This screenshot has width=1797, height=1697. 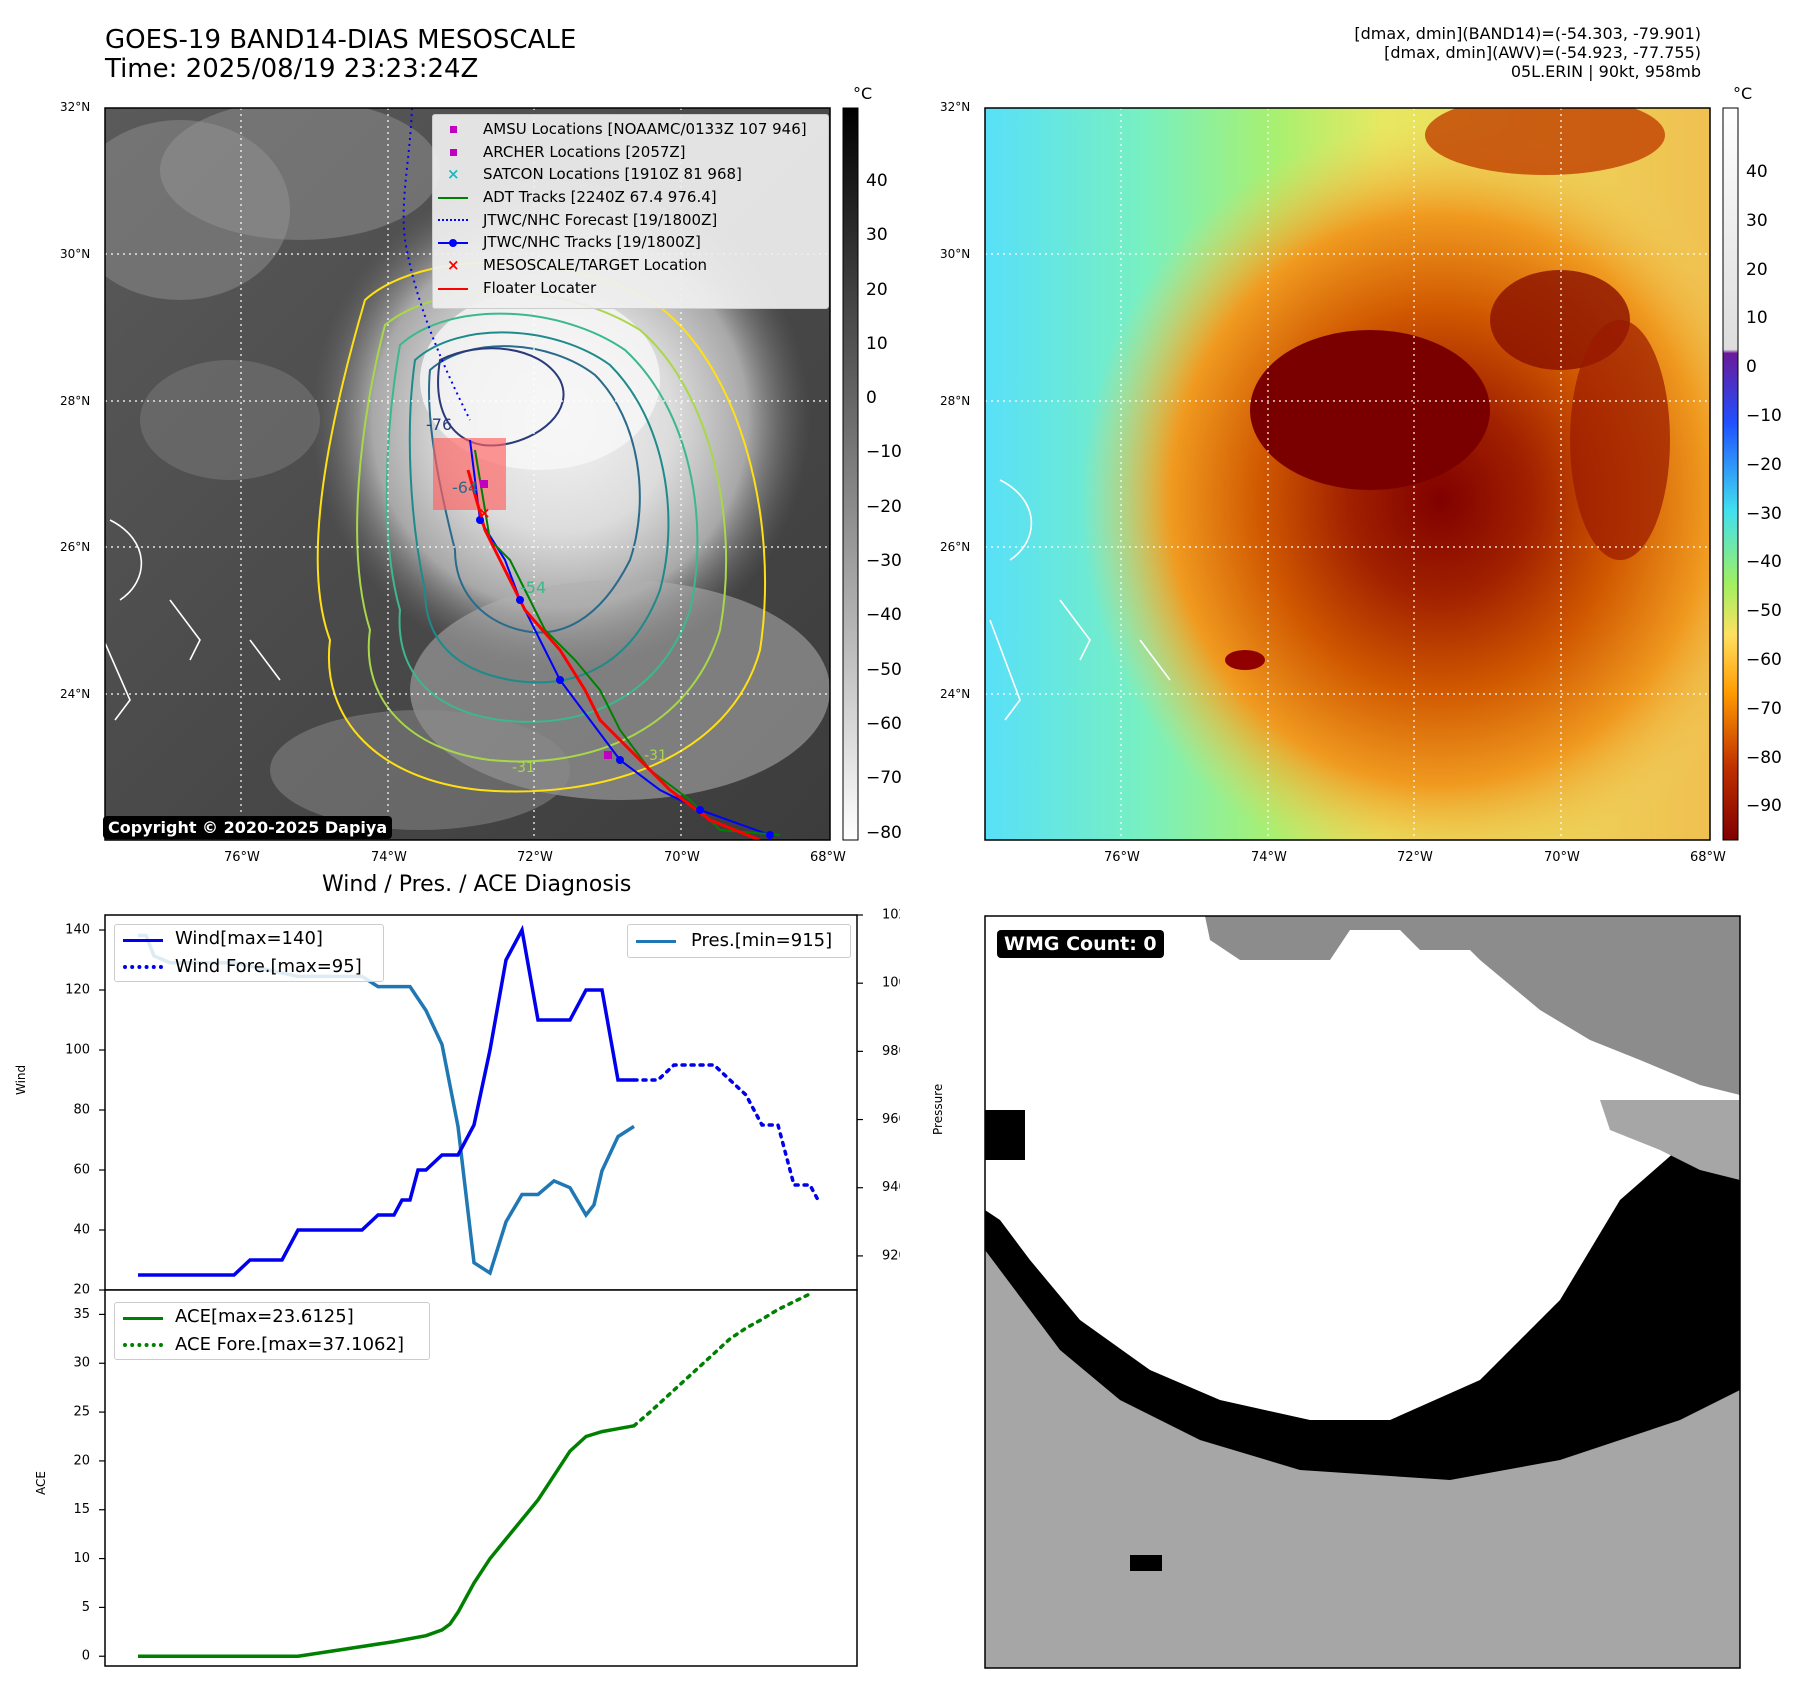 I want to click on wind-y-tick: 40, so click(x=81, y=1230).